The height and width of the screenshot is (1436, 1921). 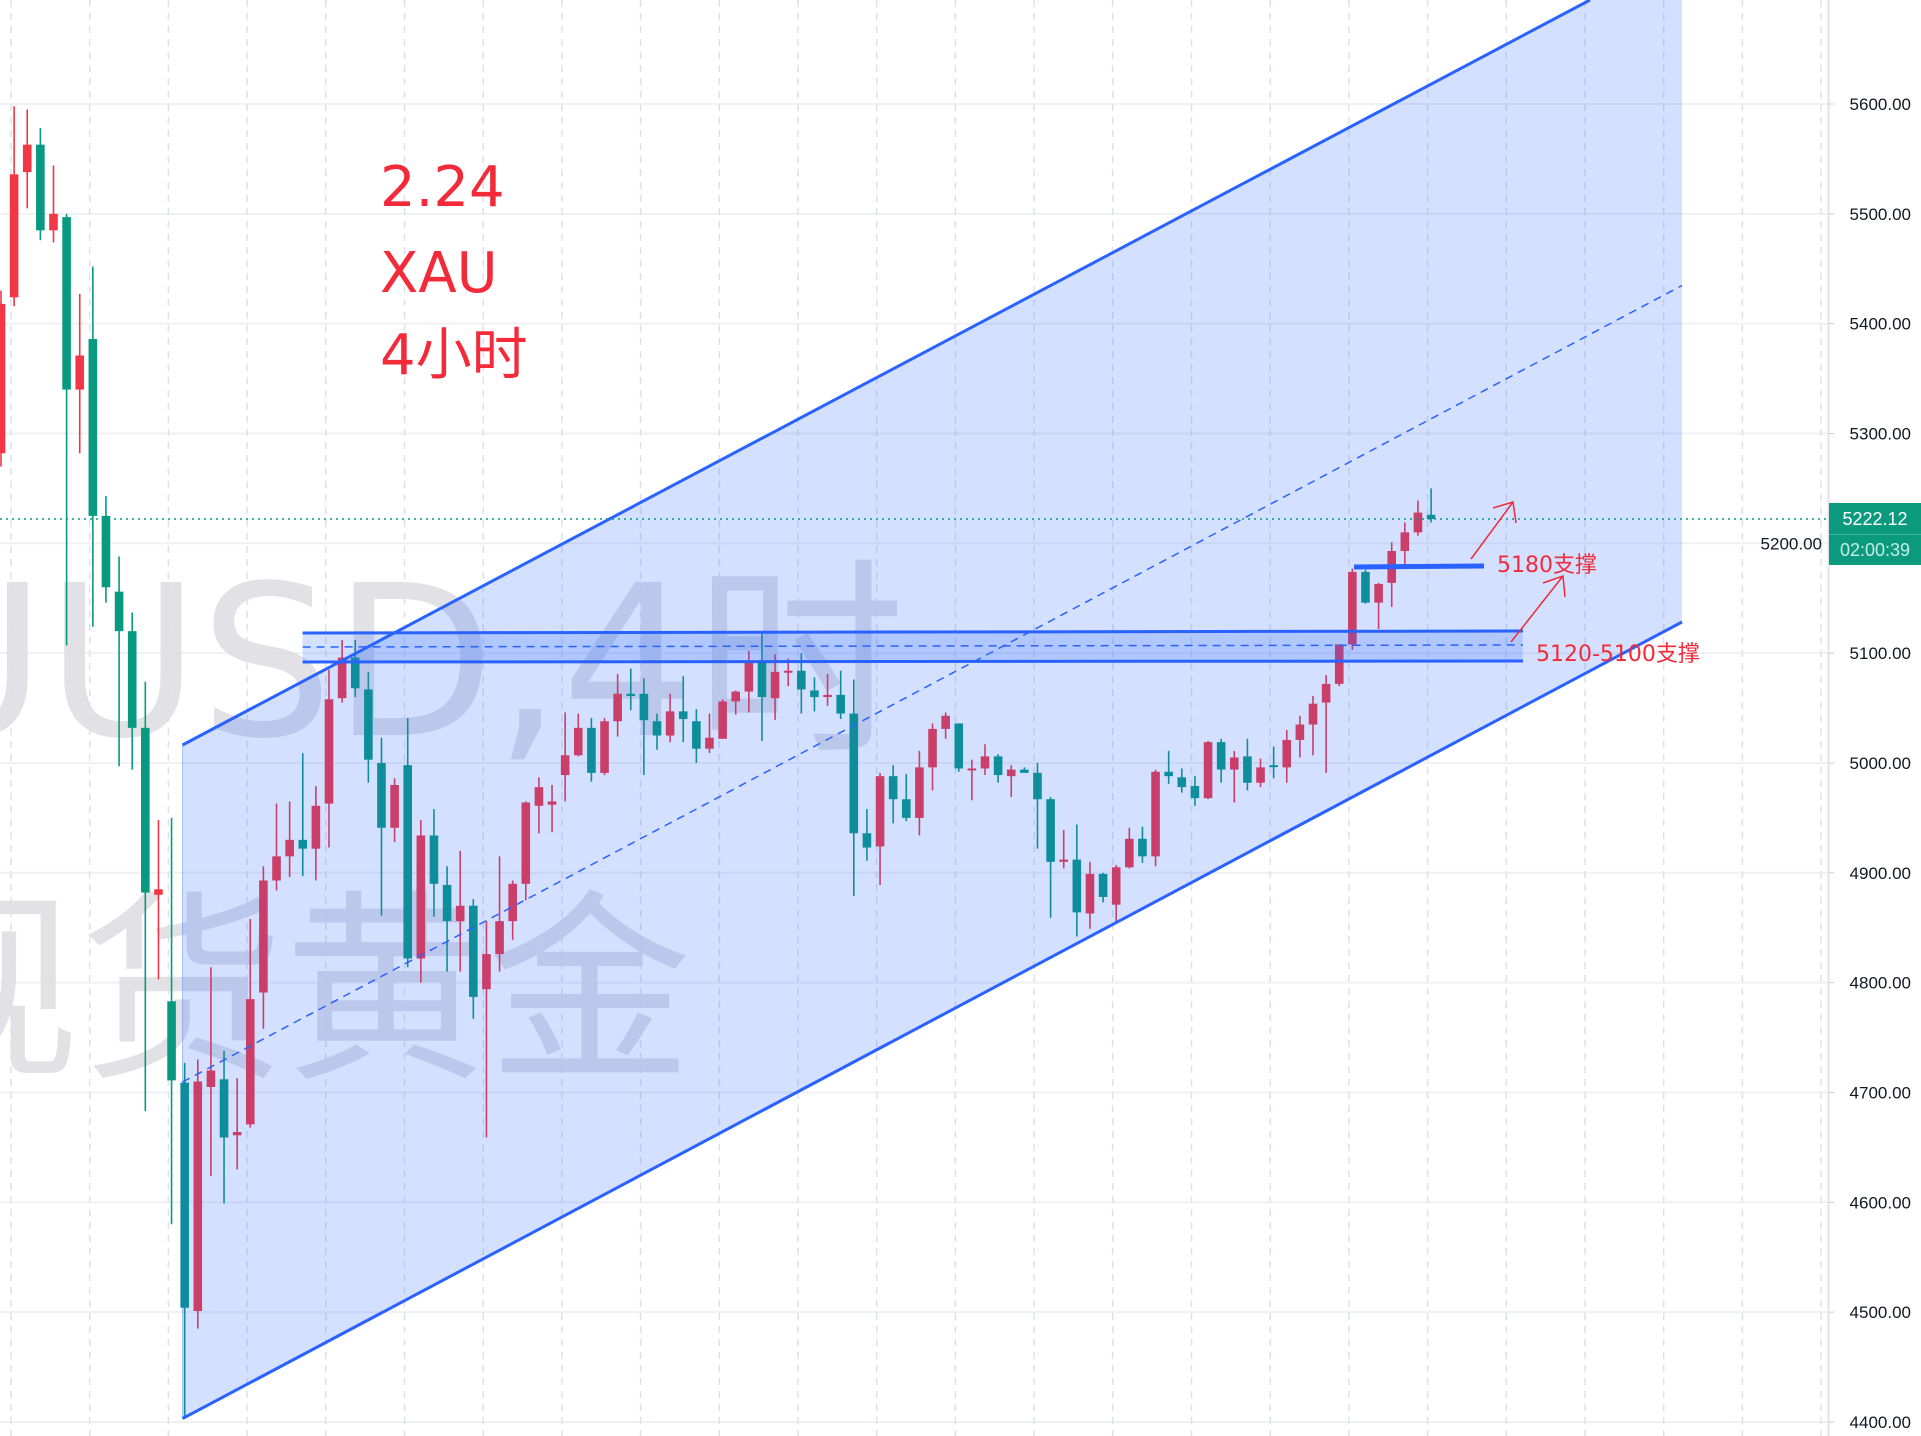 What do you see at coordinates (913, 632) in the screenshot?
I see `support-zone-top` at bounding box center [913, 632].